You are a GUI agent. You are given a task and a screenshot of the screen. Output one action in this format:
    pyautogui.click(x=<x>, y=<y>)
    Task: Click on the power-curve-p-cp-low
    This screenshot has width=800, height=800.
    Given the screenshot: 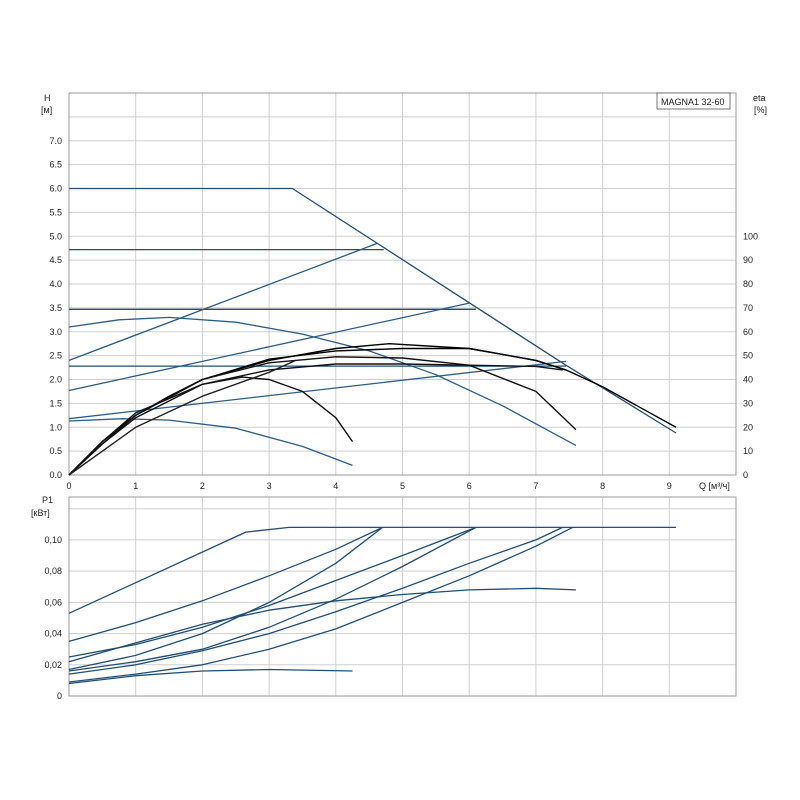 What is the action you would take?
    pyautogui.click(x=320, y=604)
    